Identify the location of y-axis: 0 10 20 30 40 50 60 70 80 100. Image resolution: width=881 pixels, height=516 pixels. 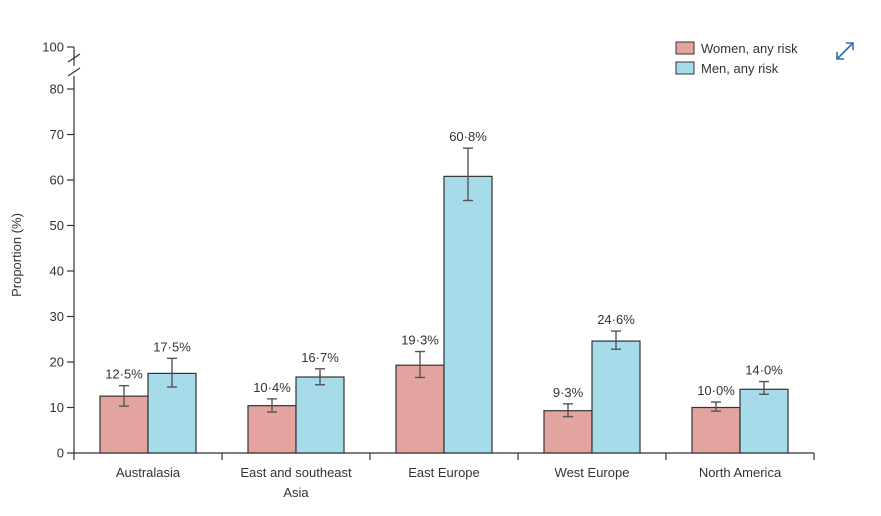
(61, 250).